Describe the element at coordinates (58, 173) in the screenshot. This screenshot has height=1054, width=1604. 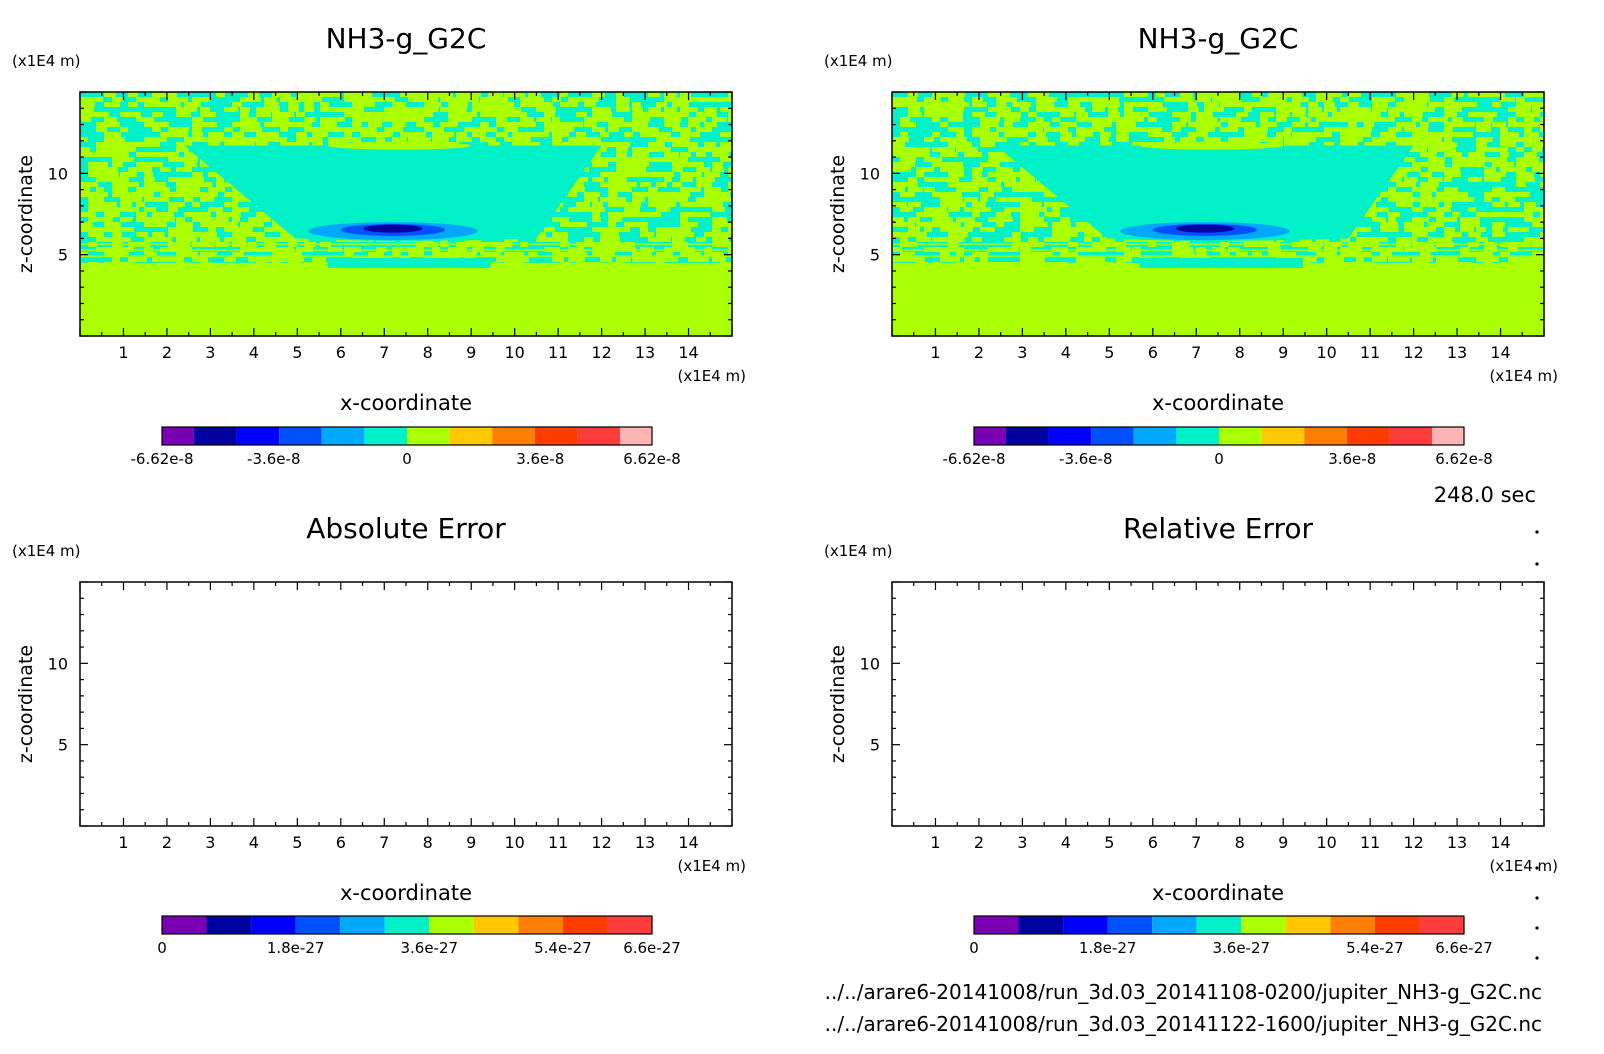
I see `y-tick-label: 10` at that location.